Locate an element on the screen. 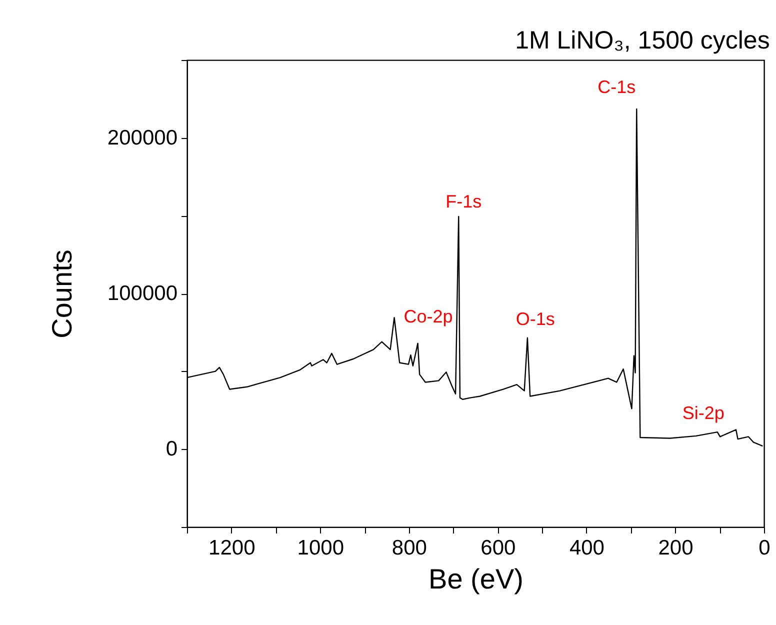 The height and width of the screenshot is (625, 776). x-axis-title: Be (eV) is located at coordinates (476, 579).